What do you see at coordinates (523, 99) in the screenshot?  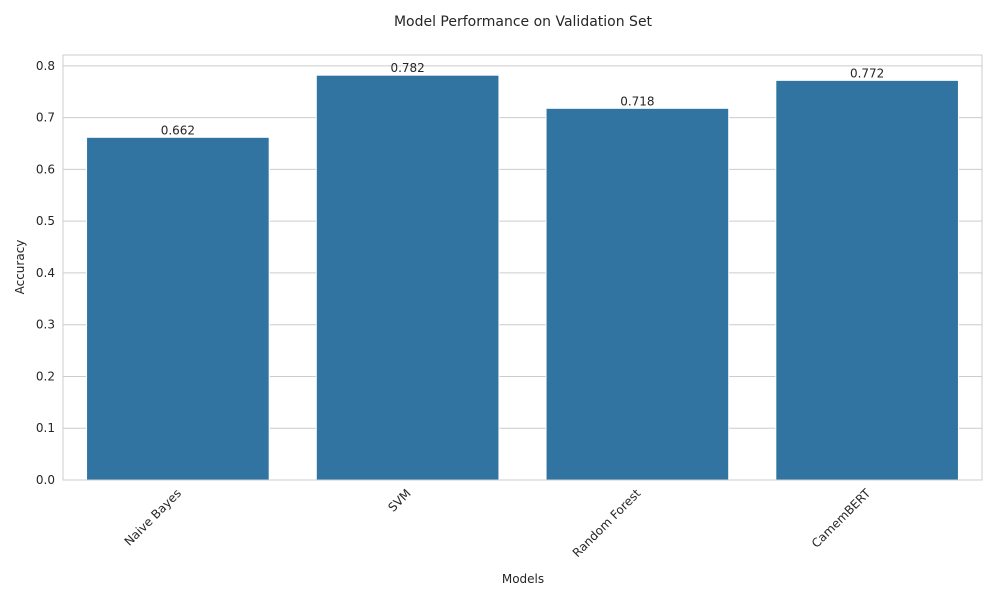 I see `data-labels: 0.662 0.782 0.718 0.772` at bounding box center [523, 99].